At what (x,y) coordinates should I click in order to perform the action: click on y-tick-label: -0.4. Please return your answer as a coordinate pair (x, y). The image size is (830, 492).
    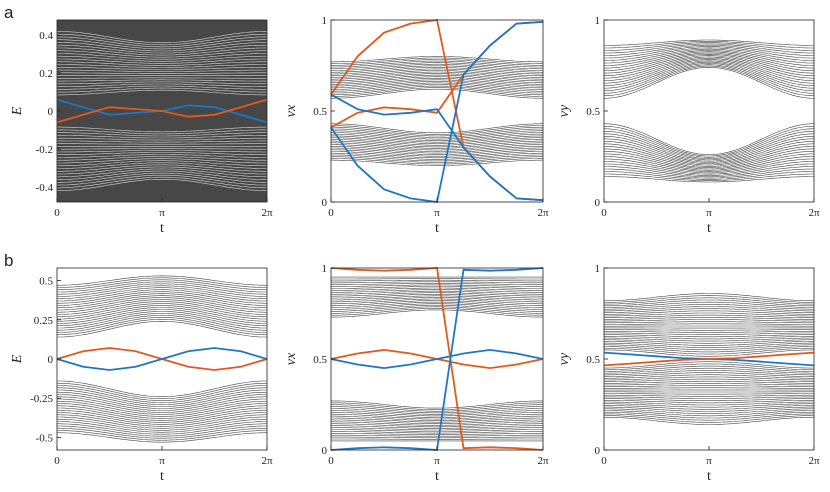
    Looking at the image, I should click on (45, 188).